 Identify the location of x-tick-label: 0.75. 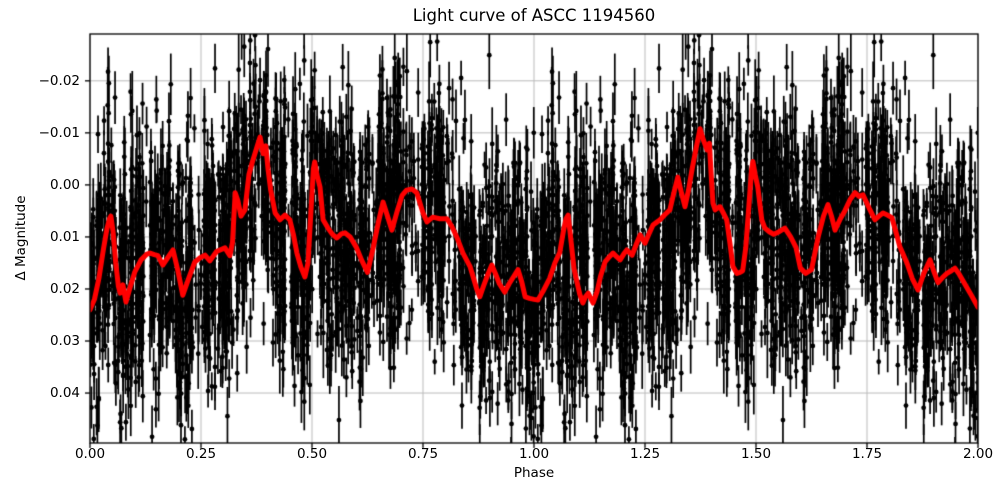
(423, 454).